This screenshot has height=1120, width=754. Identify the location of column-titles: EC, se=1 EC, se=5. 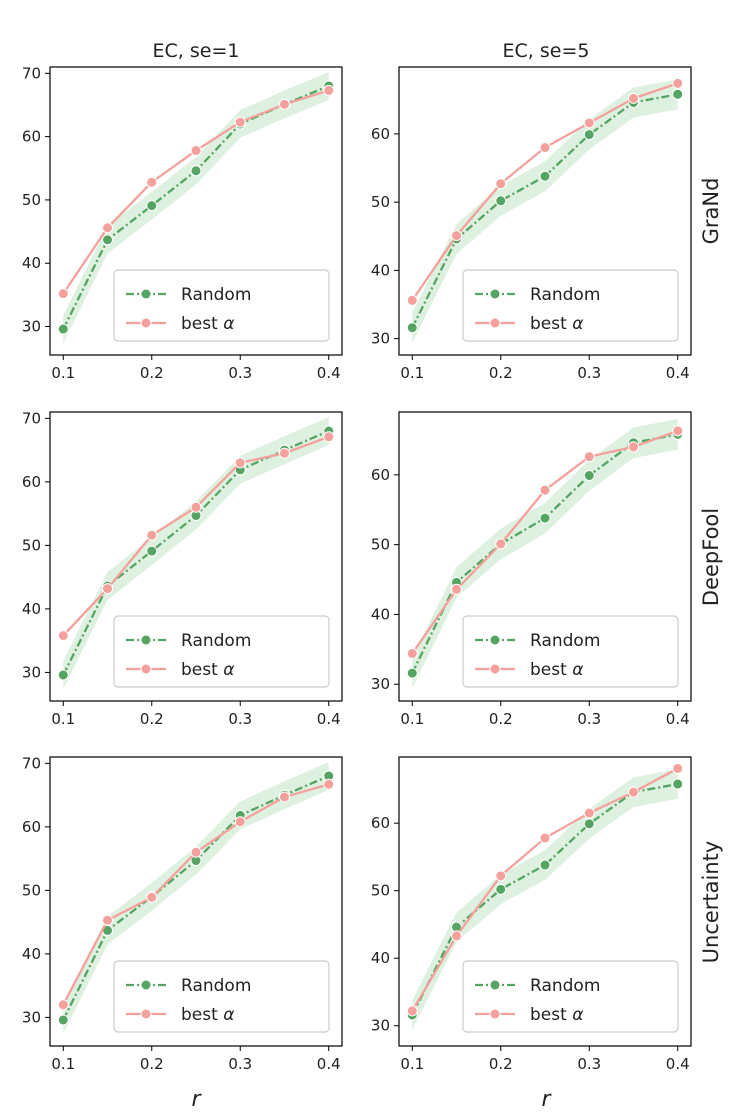
(371, 51).